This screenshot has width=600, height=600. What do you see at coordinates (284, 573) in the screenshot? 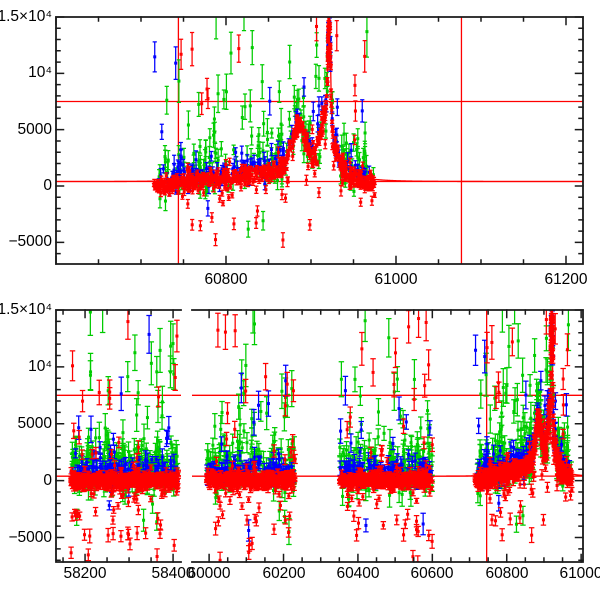
I see `x-tick-label: 60200` at bounding box center [284, 573].